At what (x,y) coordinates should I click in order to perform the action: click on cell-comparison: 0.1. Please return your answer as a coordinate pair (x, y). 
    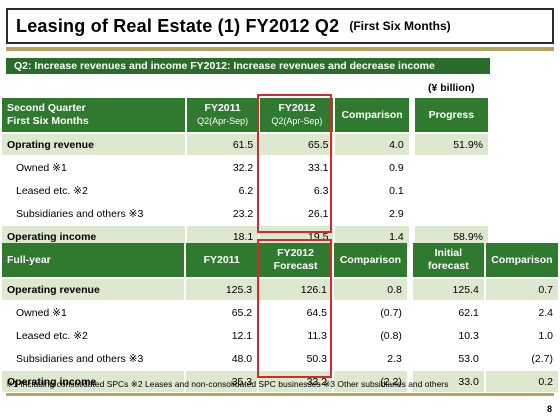
    Looking at the image, I should click on (372, 190).